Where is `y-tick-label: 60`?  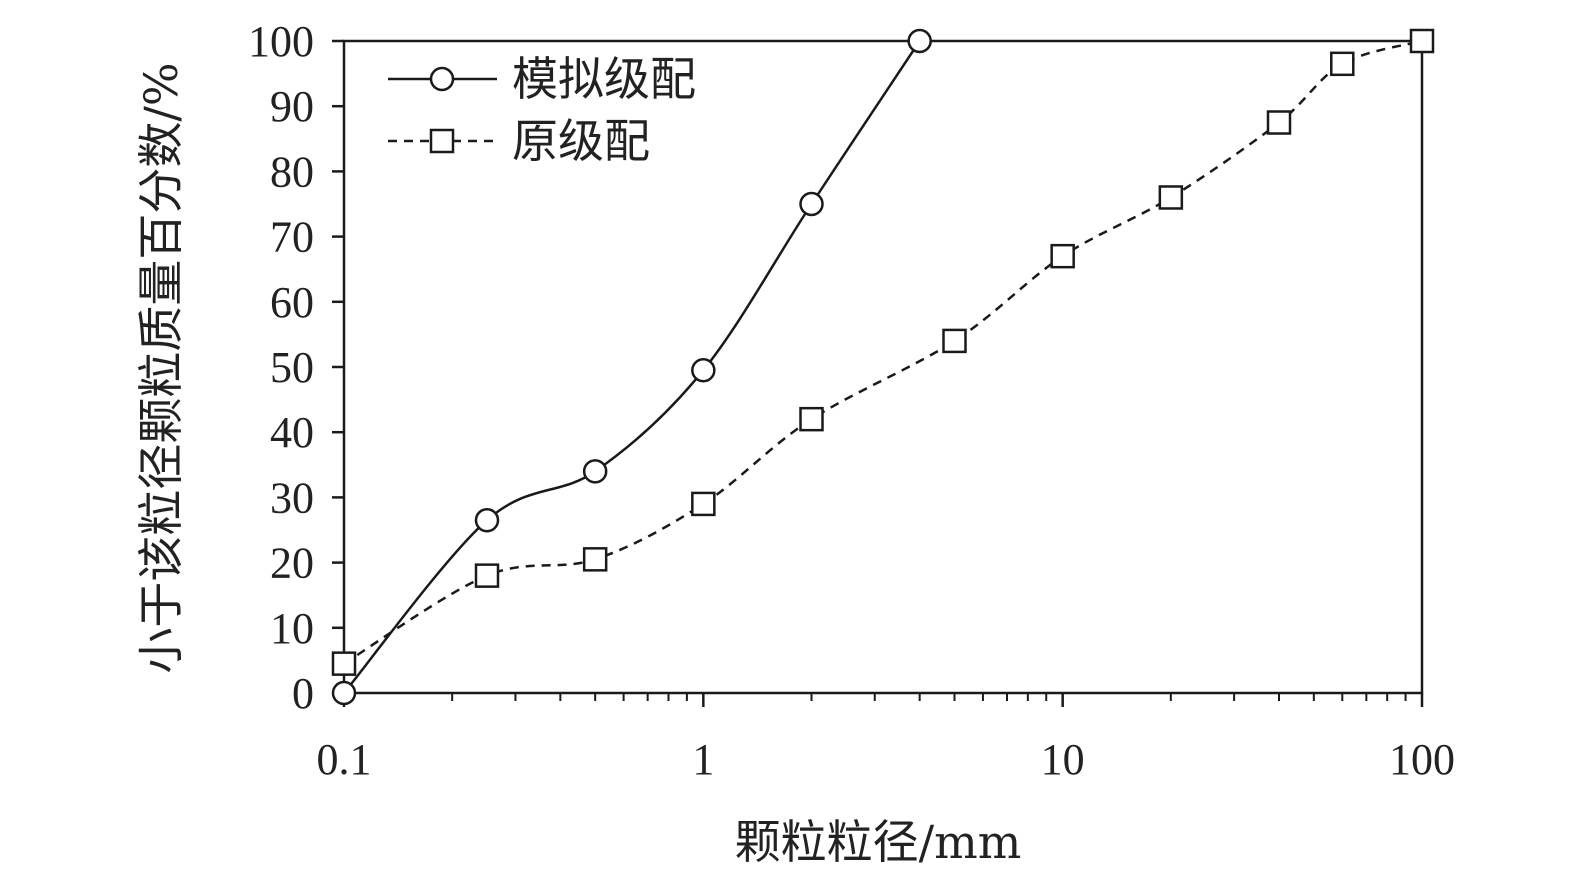
y-tick-label: 60 is located at coordinates (292, 302).